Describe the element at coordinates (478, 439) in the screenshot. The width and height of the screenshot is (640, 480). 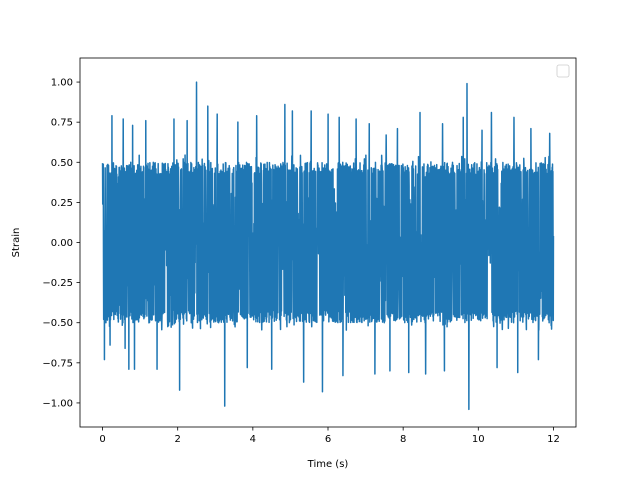
I see `x-tick-label: 10` at that location.